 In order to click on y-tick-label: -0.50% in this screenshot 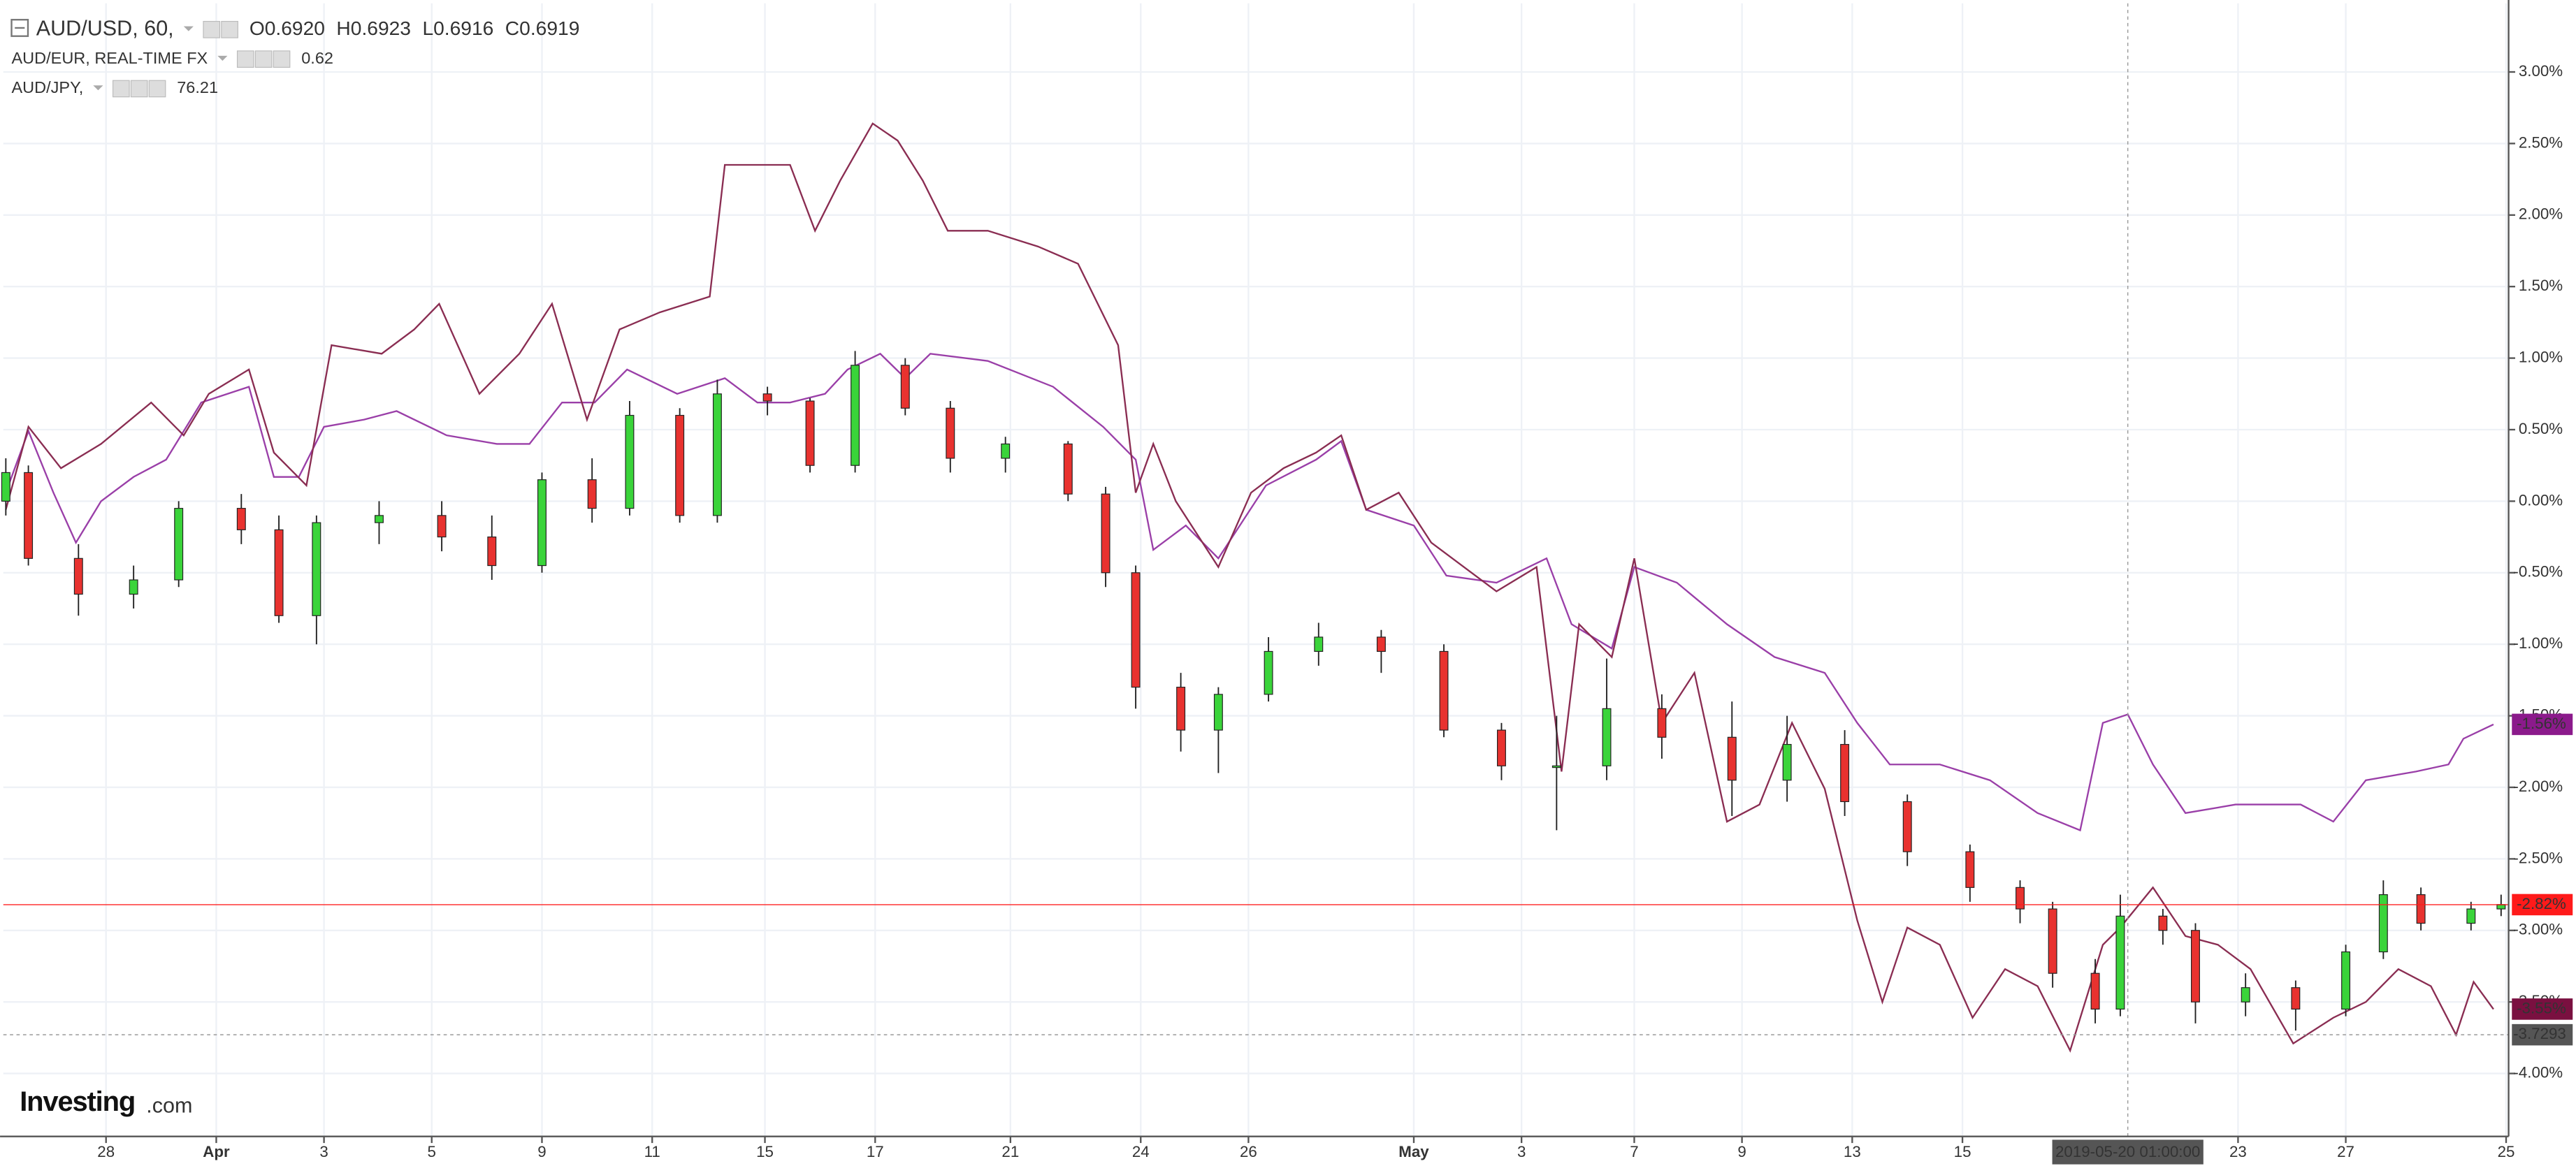, I will do `click(2538, 572)`.